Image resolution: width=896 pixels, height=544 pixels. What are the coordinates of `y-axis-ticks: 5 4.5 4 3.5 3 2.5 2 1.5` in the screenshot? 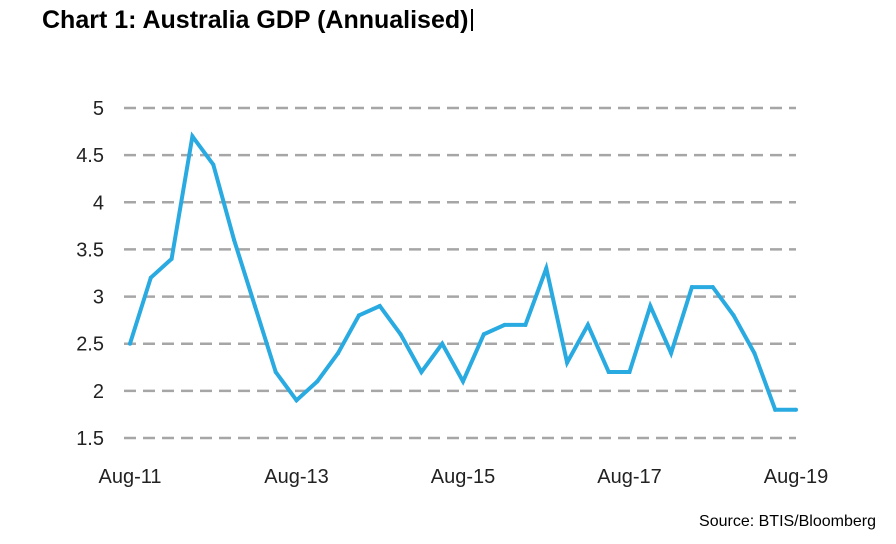 It's located at (90, 274).